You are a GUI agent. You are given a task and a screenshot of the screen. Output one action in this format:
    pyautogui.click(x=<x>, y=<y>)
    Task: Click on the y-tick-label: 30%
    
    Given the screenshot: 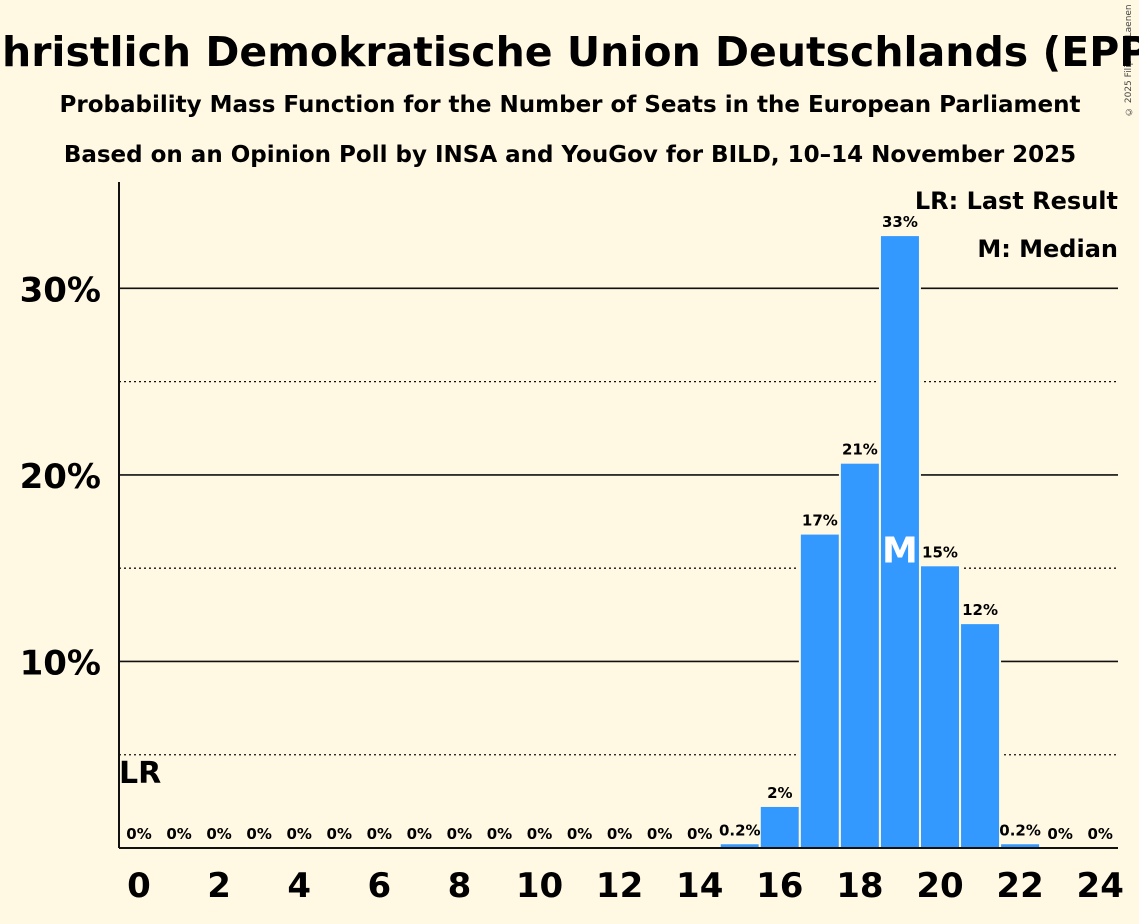 What is the action you would take?
    pyautogui.click(x=60, y=290)
    